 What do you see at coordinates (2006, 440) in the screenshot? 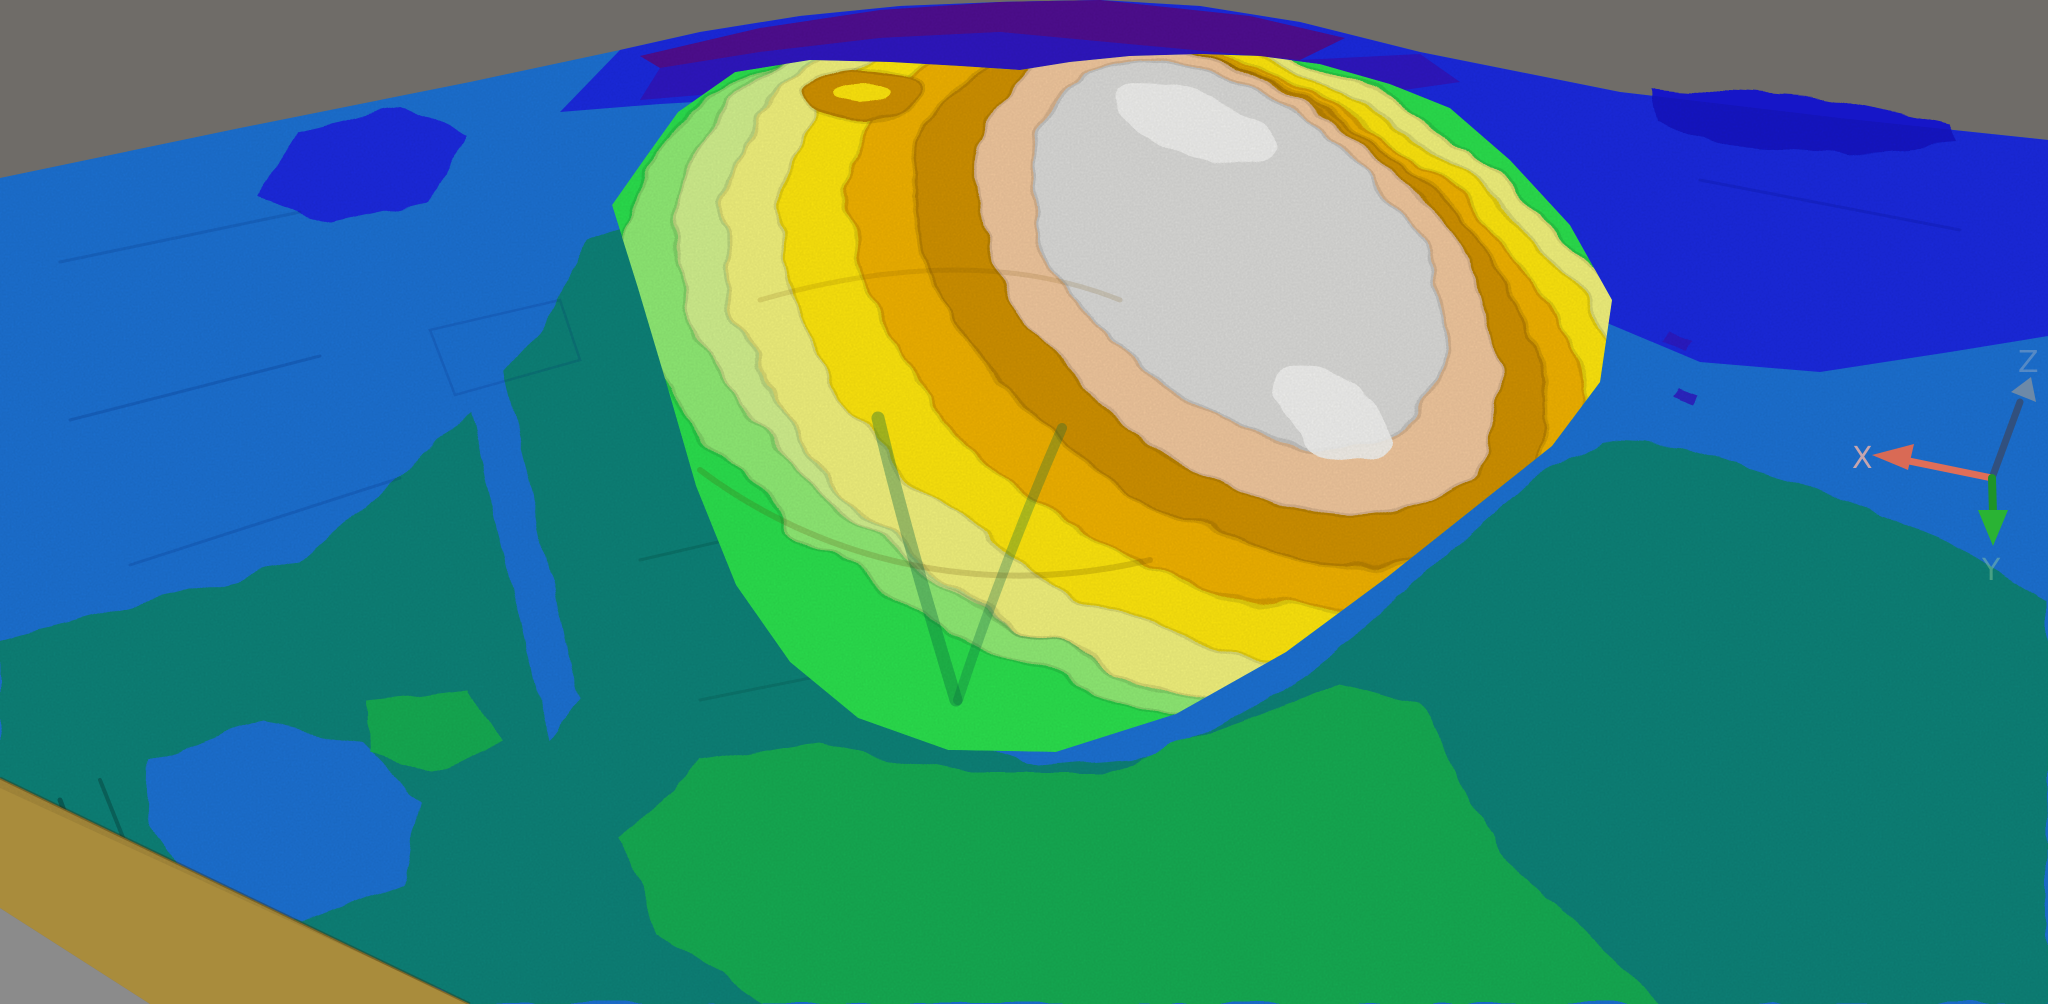
I see `z-axis-shaft` at bounding box center [2006, 440].